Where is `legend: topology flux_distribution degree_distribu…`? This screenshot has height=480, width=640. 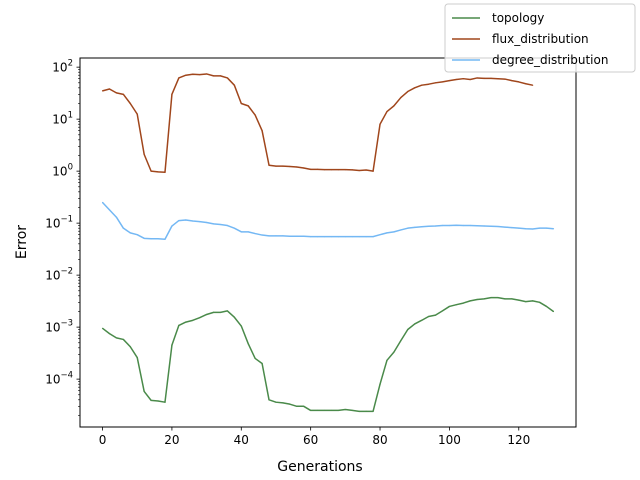
legend: topology flux_distribution degree_distribu… is located at coordinates (540, 38).